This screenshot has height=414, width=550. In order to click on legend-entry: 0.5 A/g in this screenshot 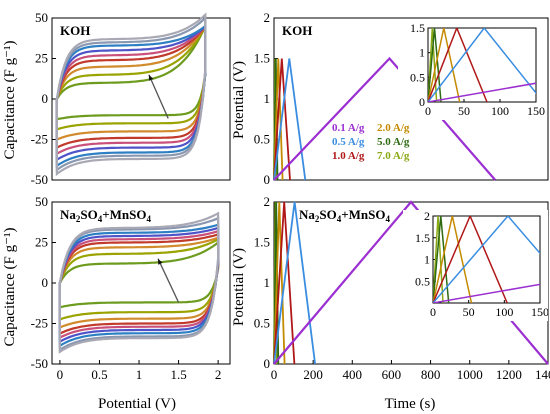, I will do `click(348, 142)`.